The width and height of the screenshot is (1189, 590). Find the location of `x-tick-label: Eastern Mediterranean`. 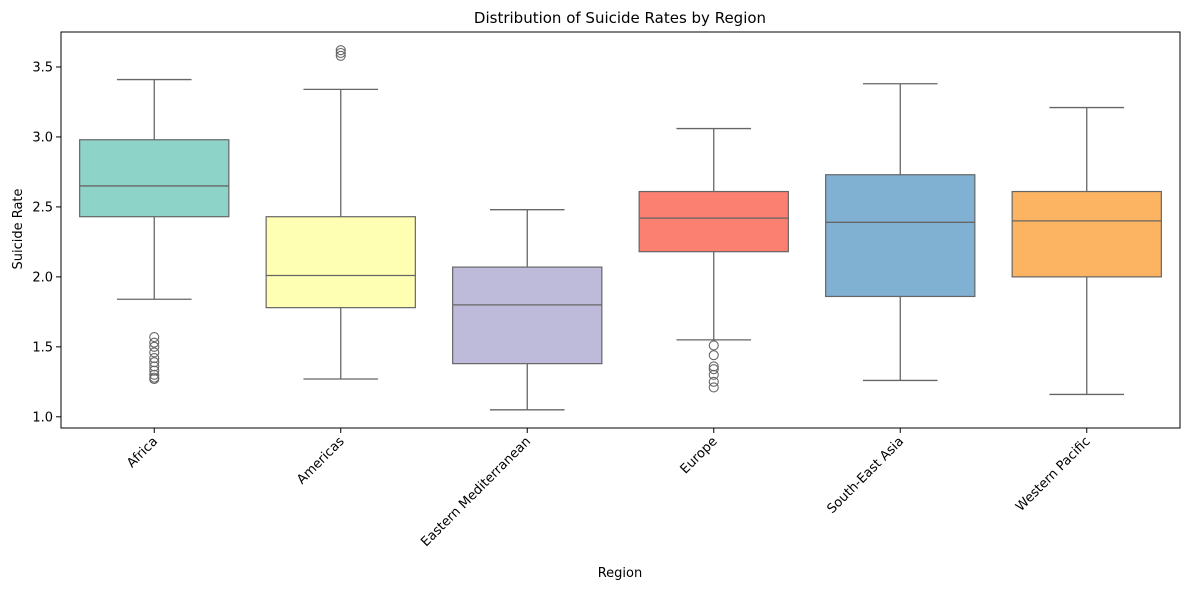

x-tick-label: Eastern Mediterranean is located at coordinates (476, 492).